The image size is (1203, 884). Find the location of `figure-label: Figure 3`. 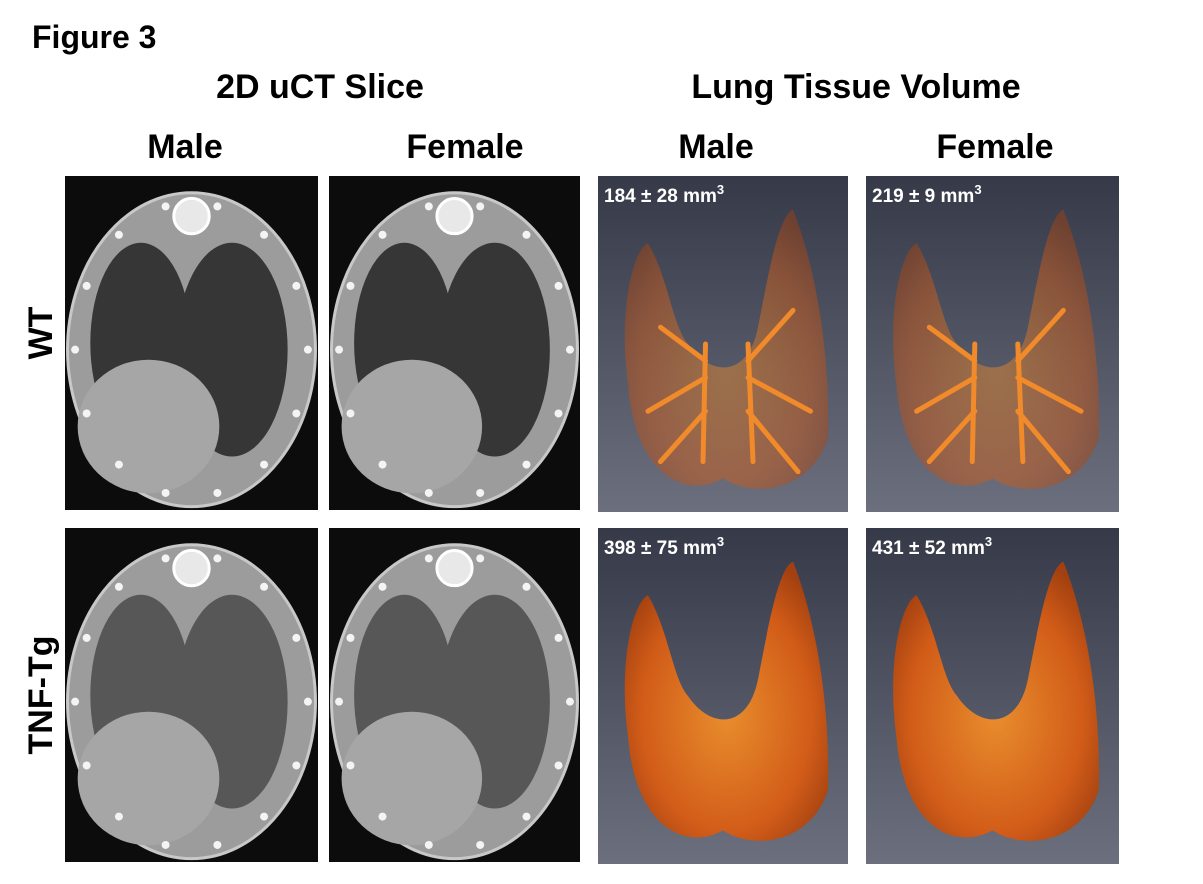

figure-label: Figure 3 is located at coordinates (94, 37).